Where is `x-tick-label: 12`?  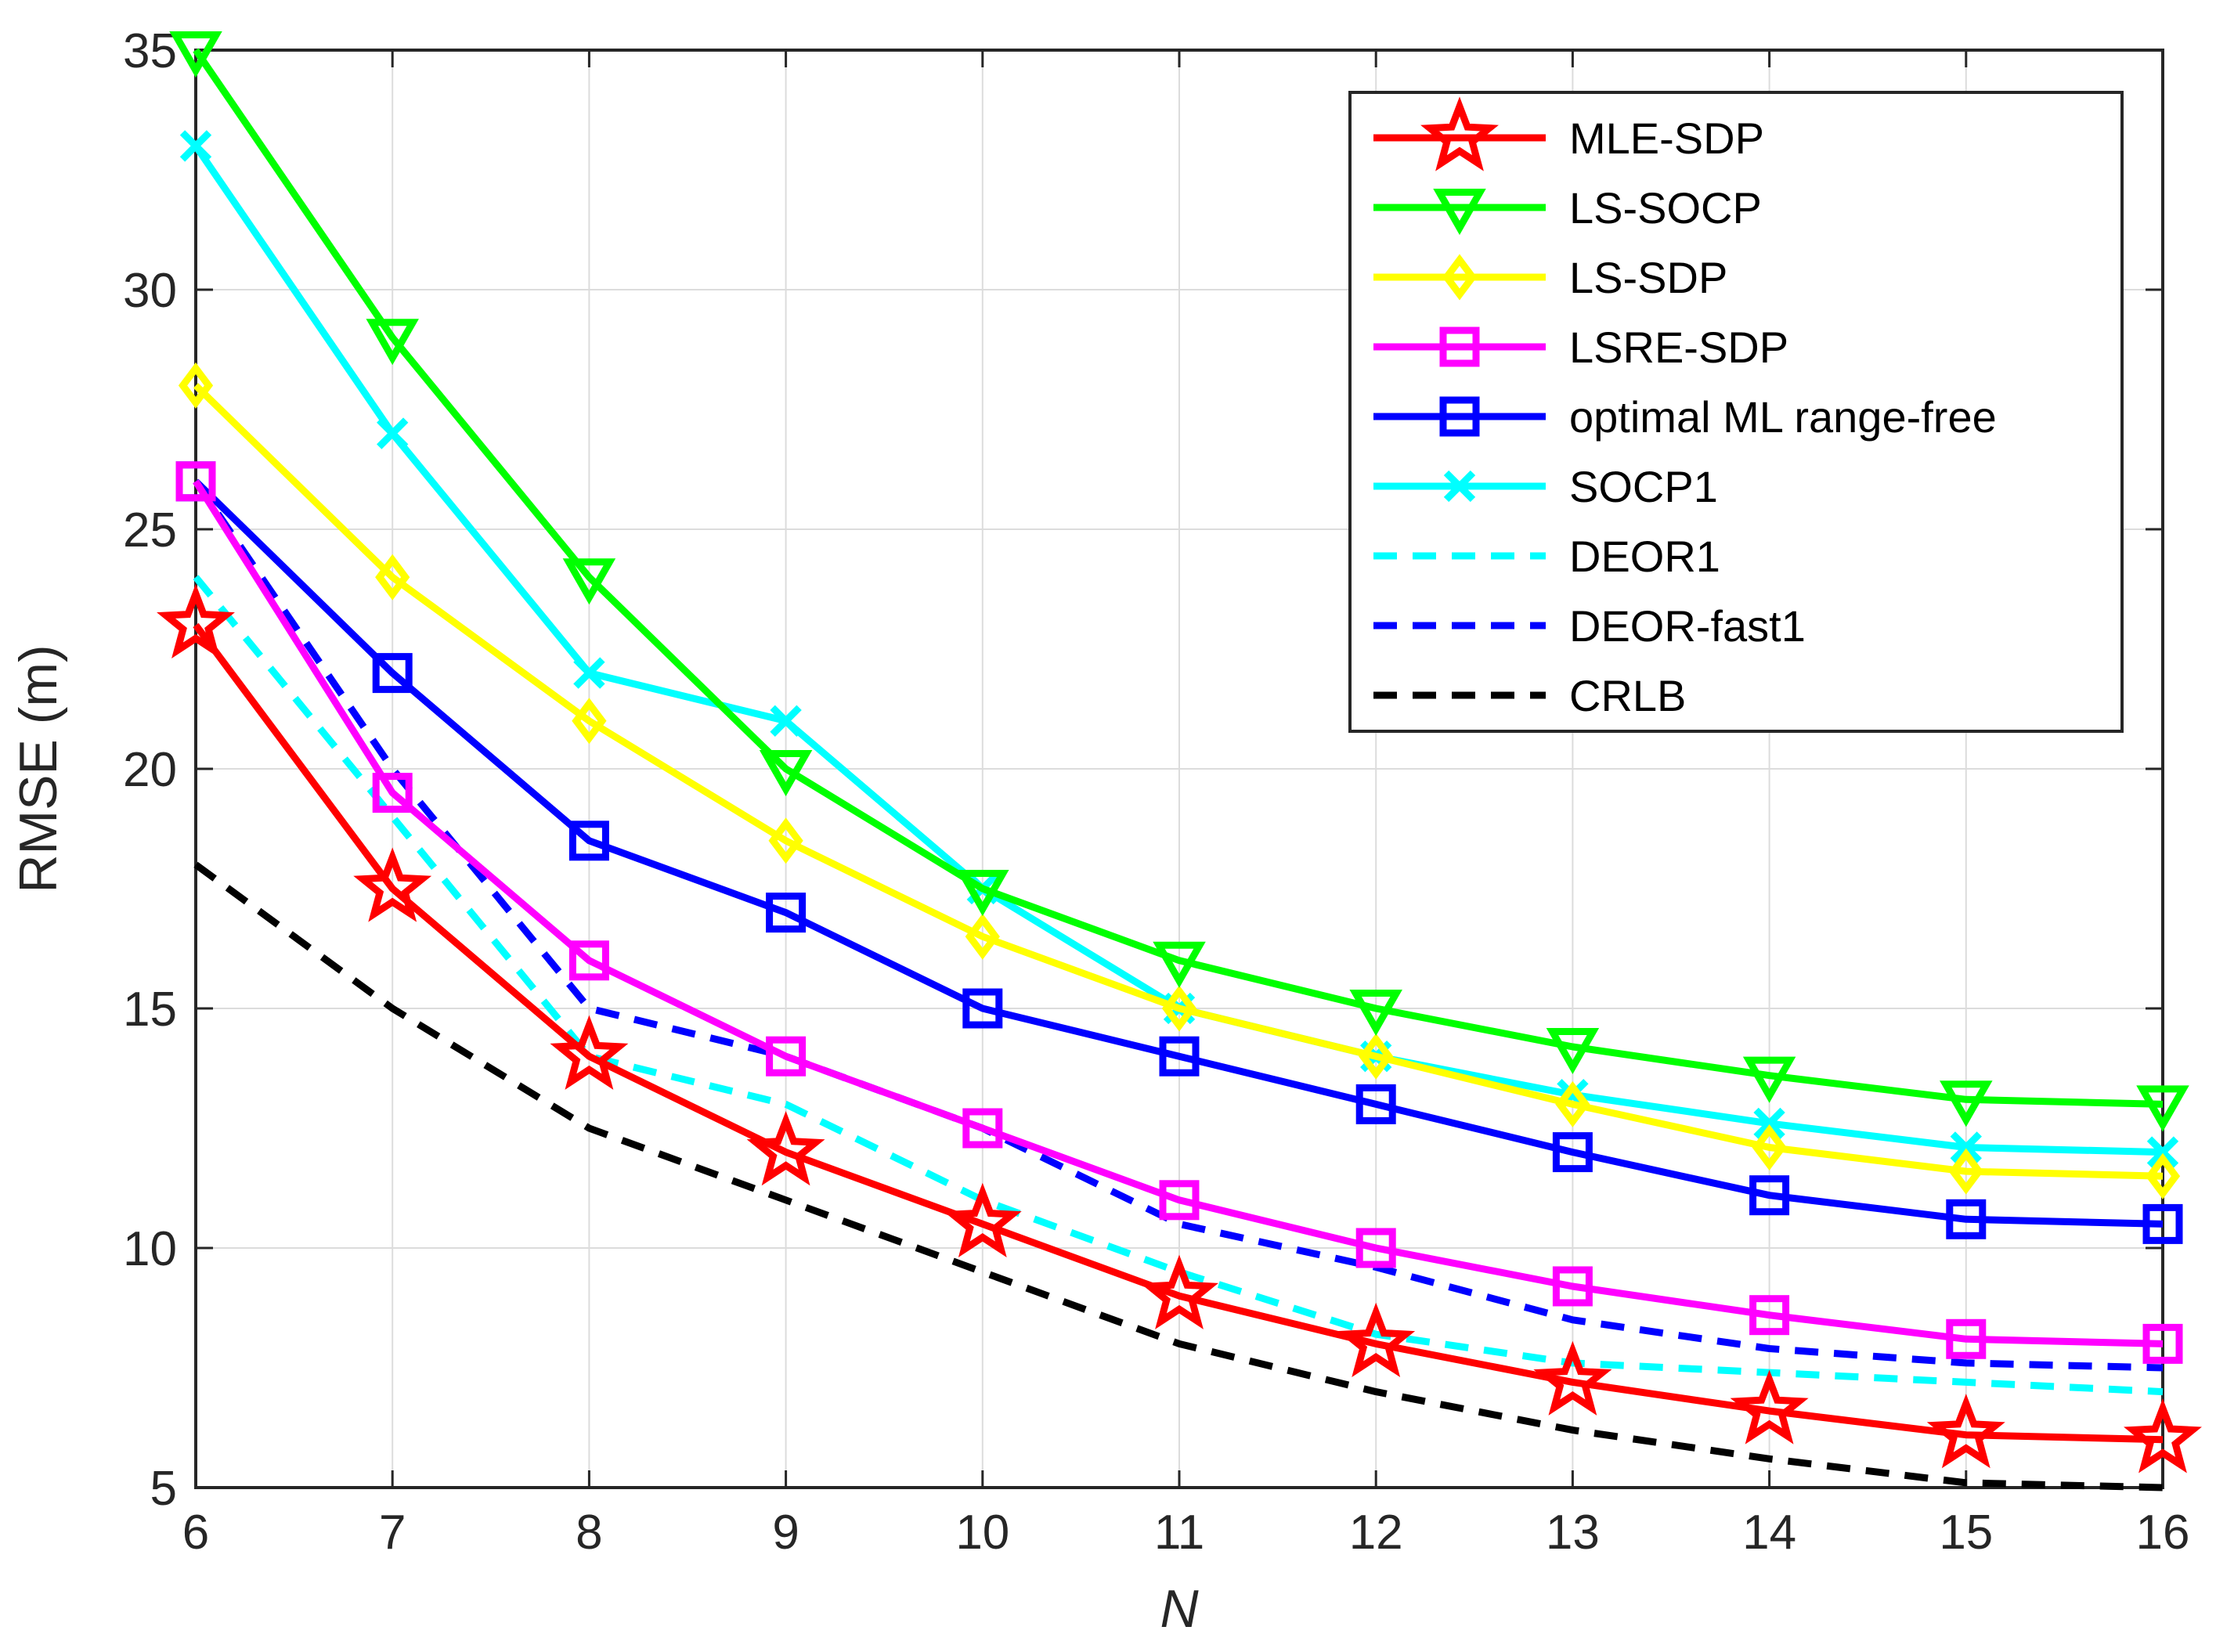
x-tick-label: 12 is located at coordinates (1376, 1533).